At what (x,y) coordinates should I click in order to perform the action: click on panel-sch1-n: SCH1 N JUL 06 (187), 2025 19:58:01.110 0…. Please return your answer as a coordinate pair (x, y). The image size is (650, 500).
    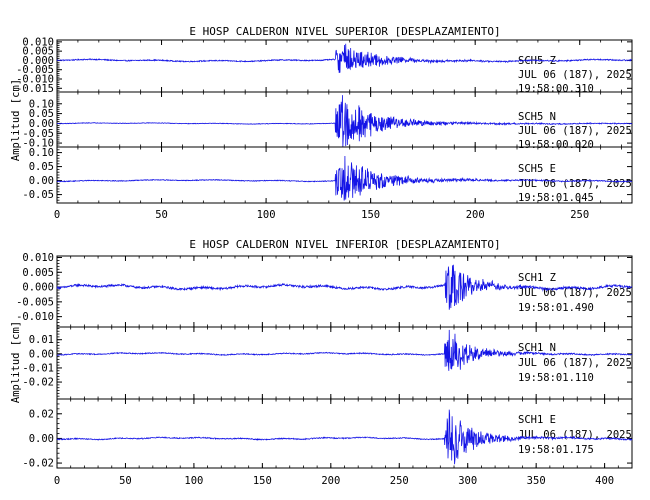
    Looking at the image, I should click on (327, 363).